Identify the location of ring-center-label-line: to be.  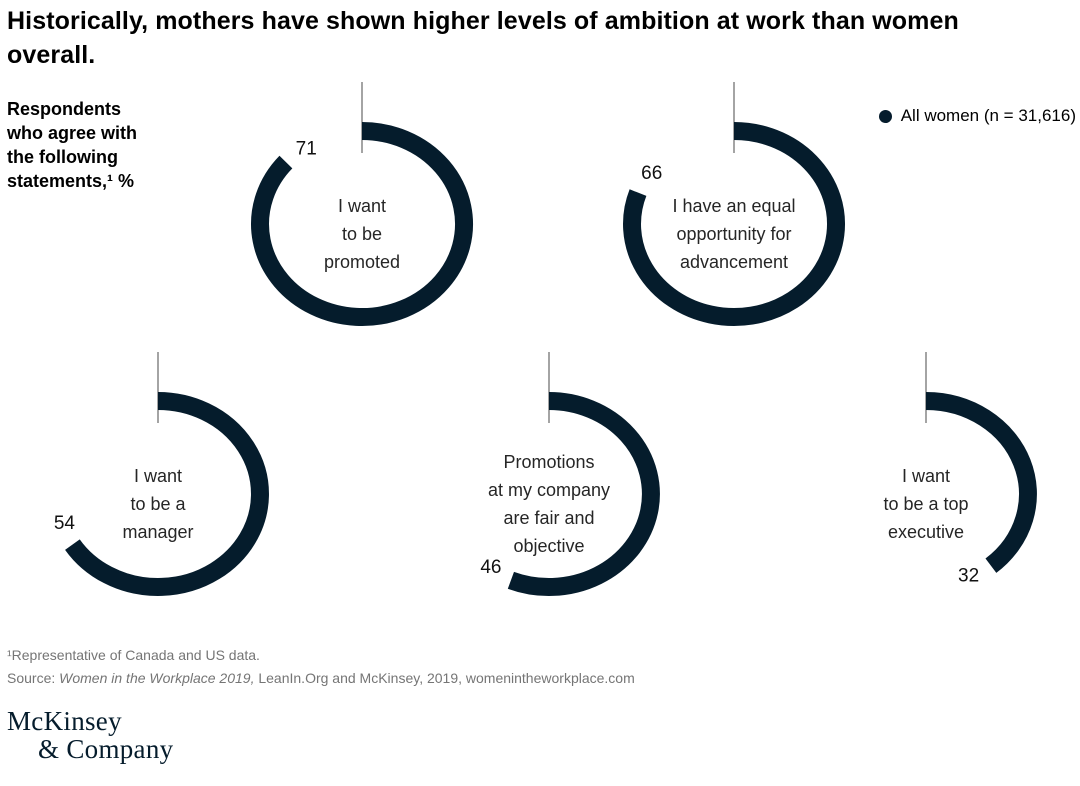
(362, 234).